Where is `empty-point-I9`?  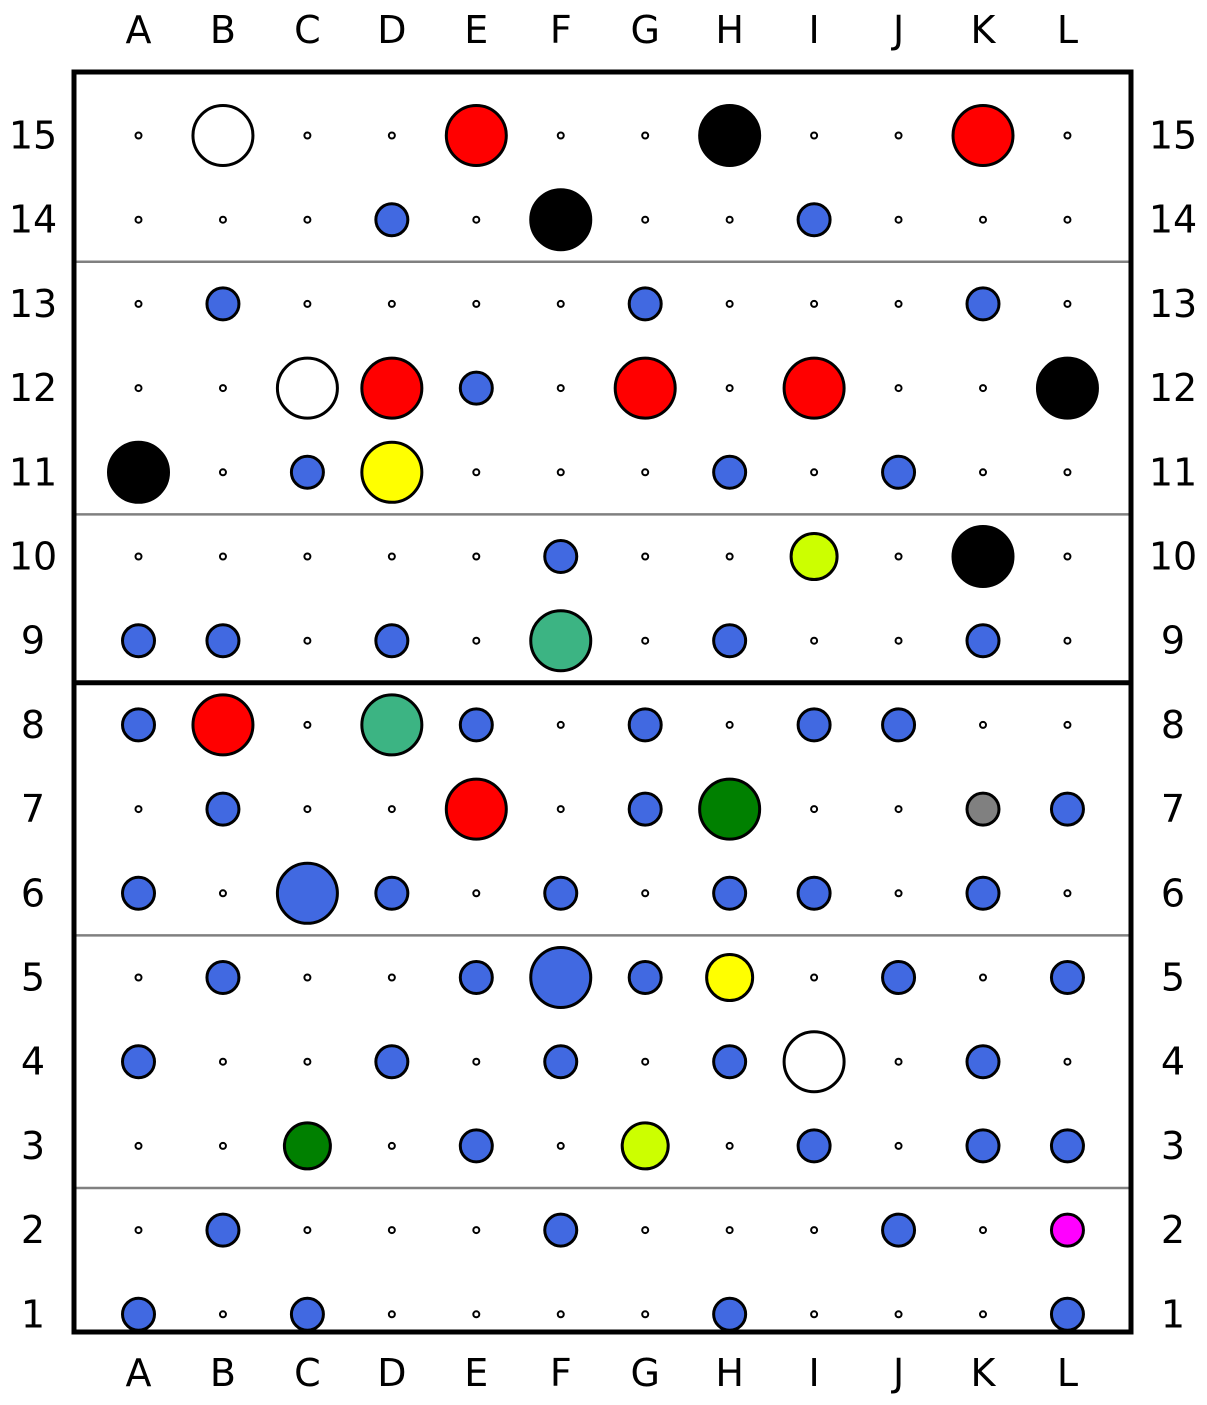
empty-point-I9 is located at coordinates (814, 640).